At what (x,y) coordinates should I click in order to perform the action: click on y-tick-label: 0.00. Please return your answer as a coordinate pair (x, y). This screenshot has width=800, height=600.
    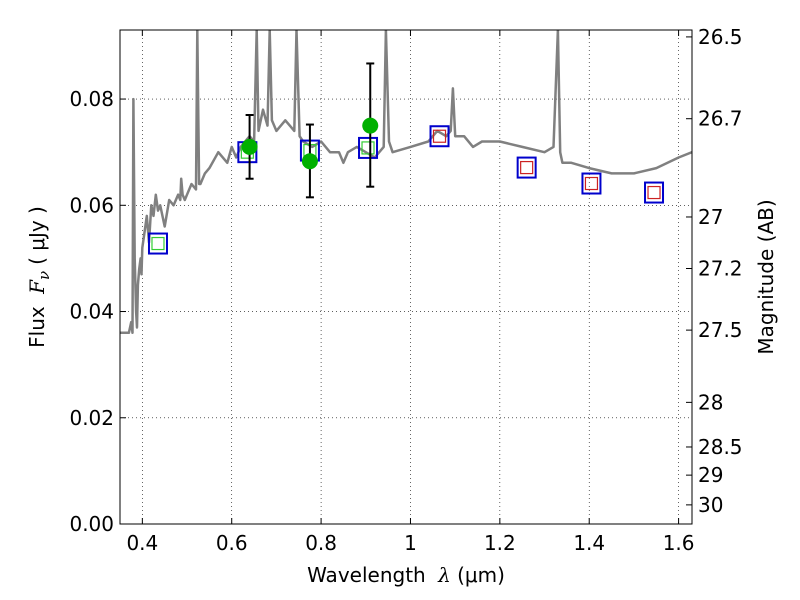
    Looking at the image, I should click on (91, 524).